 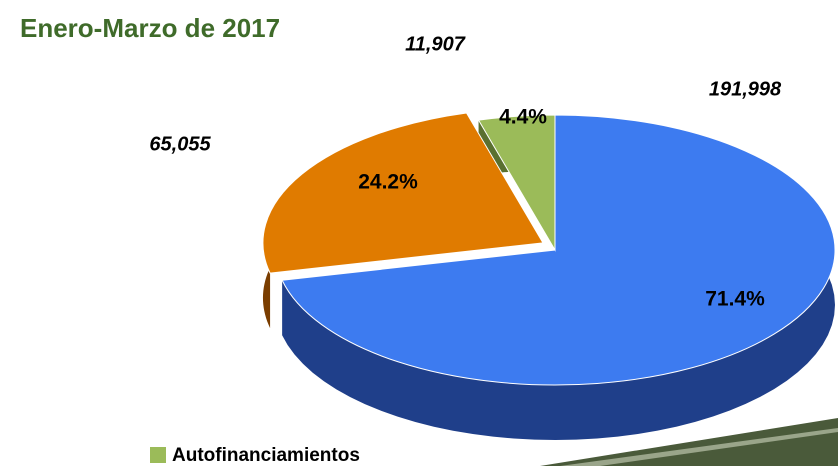 I want to click on count-label: 191,998, so click(x=745, y=89).